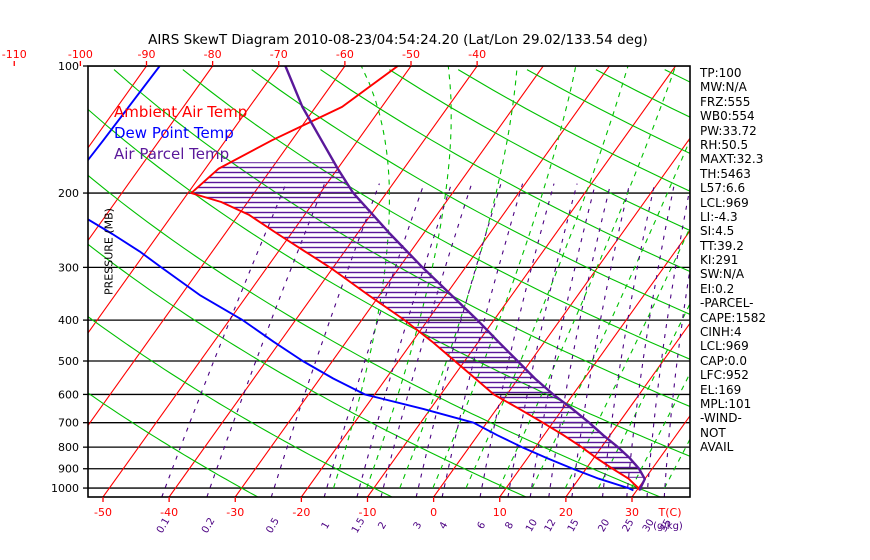 The width and height of the screenshot is (870, 560). I want to click on mixing-ratio-tick-label: 0.5, so click(272, 525).